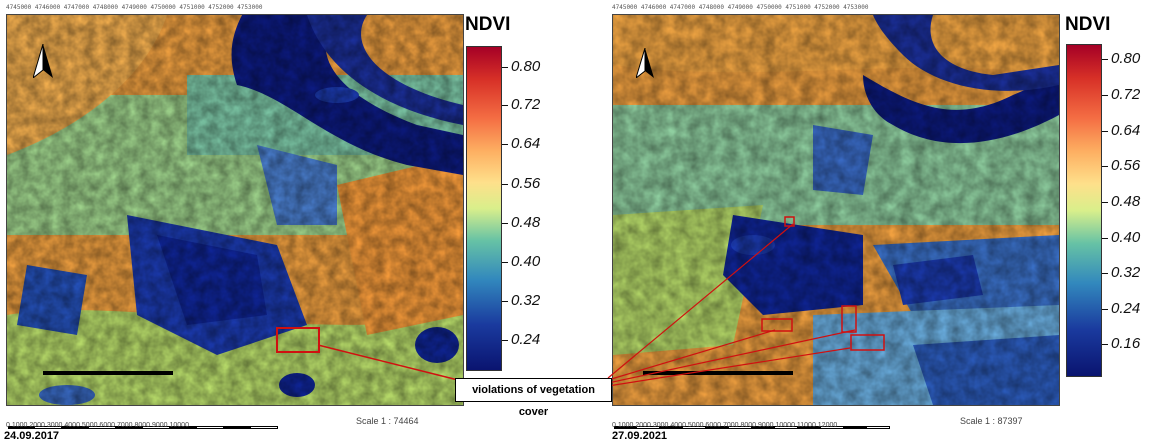 Image resolution: width=1168 pixels, height=443 pixels. Describe the element at coordinates (488, 24) in the screenshot. I see `left-legend-title: NDVI` at that location.